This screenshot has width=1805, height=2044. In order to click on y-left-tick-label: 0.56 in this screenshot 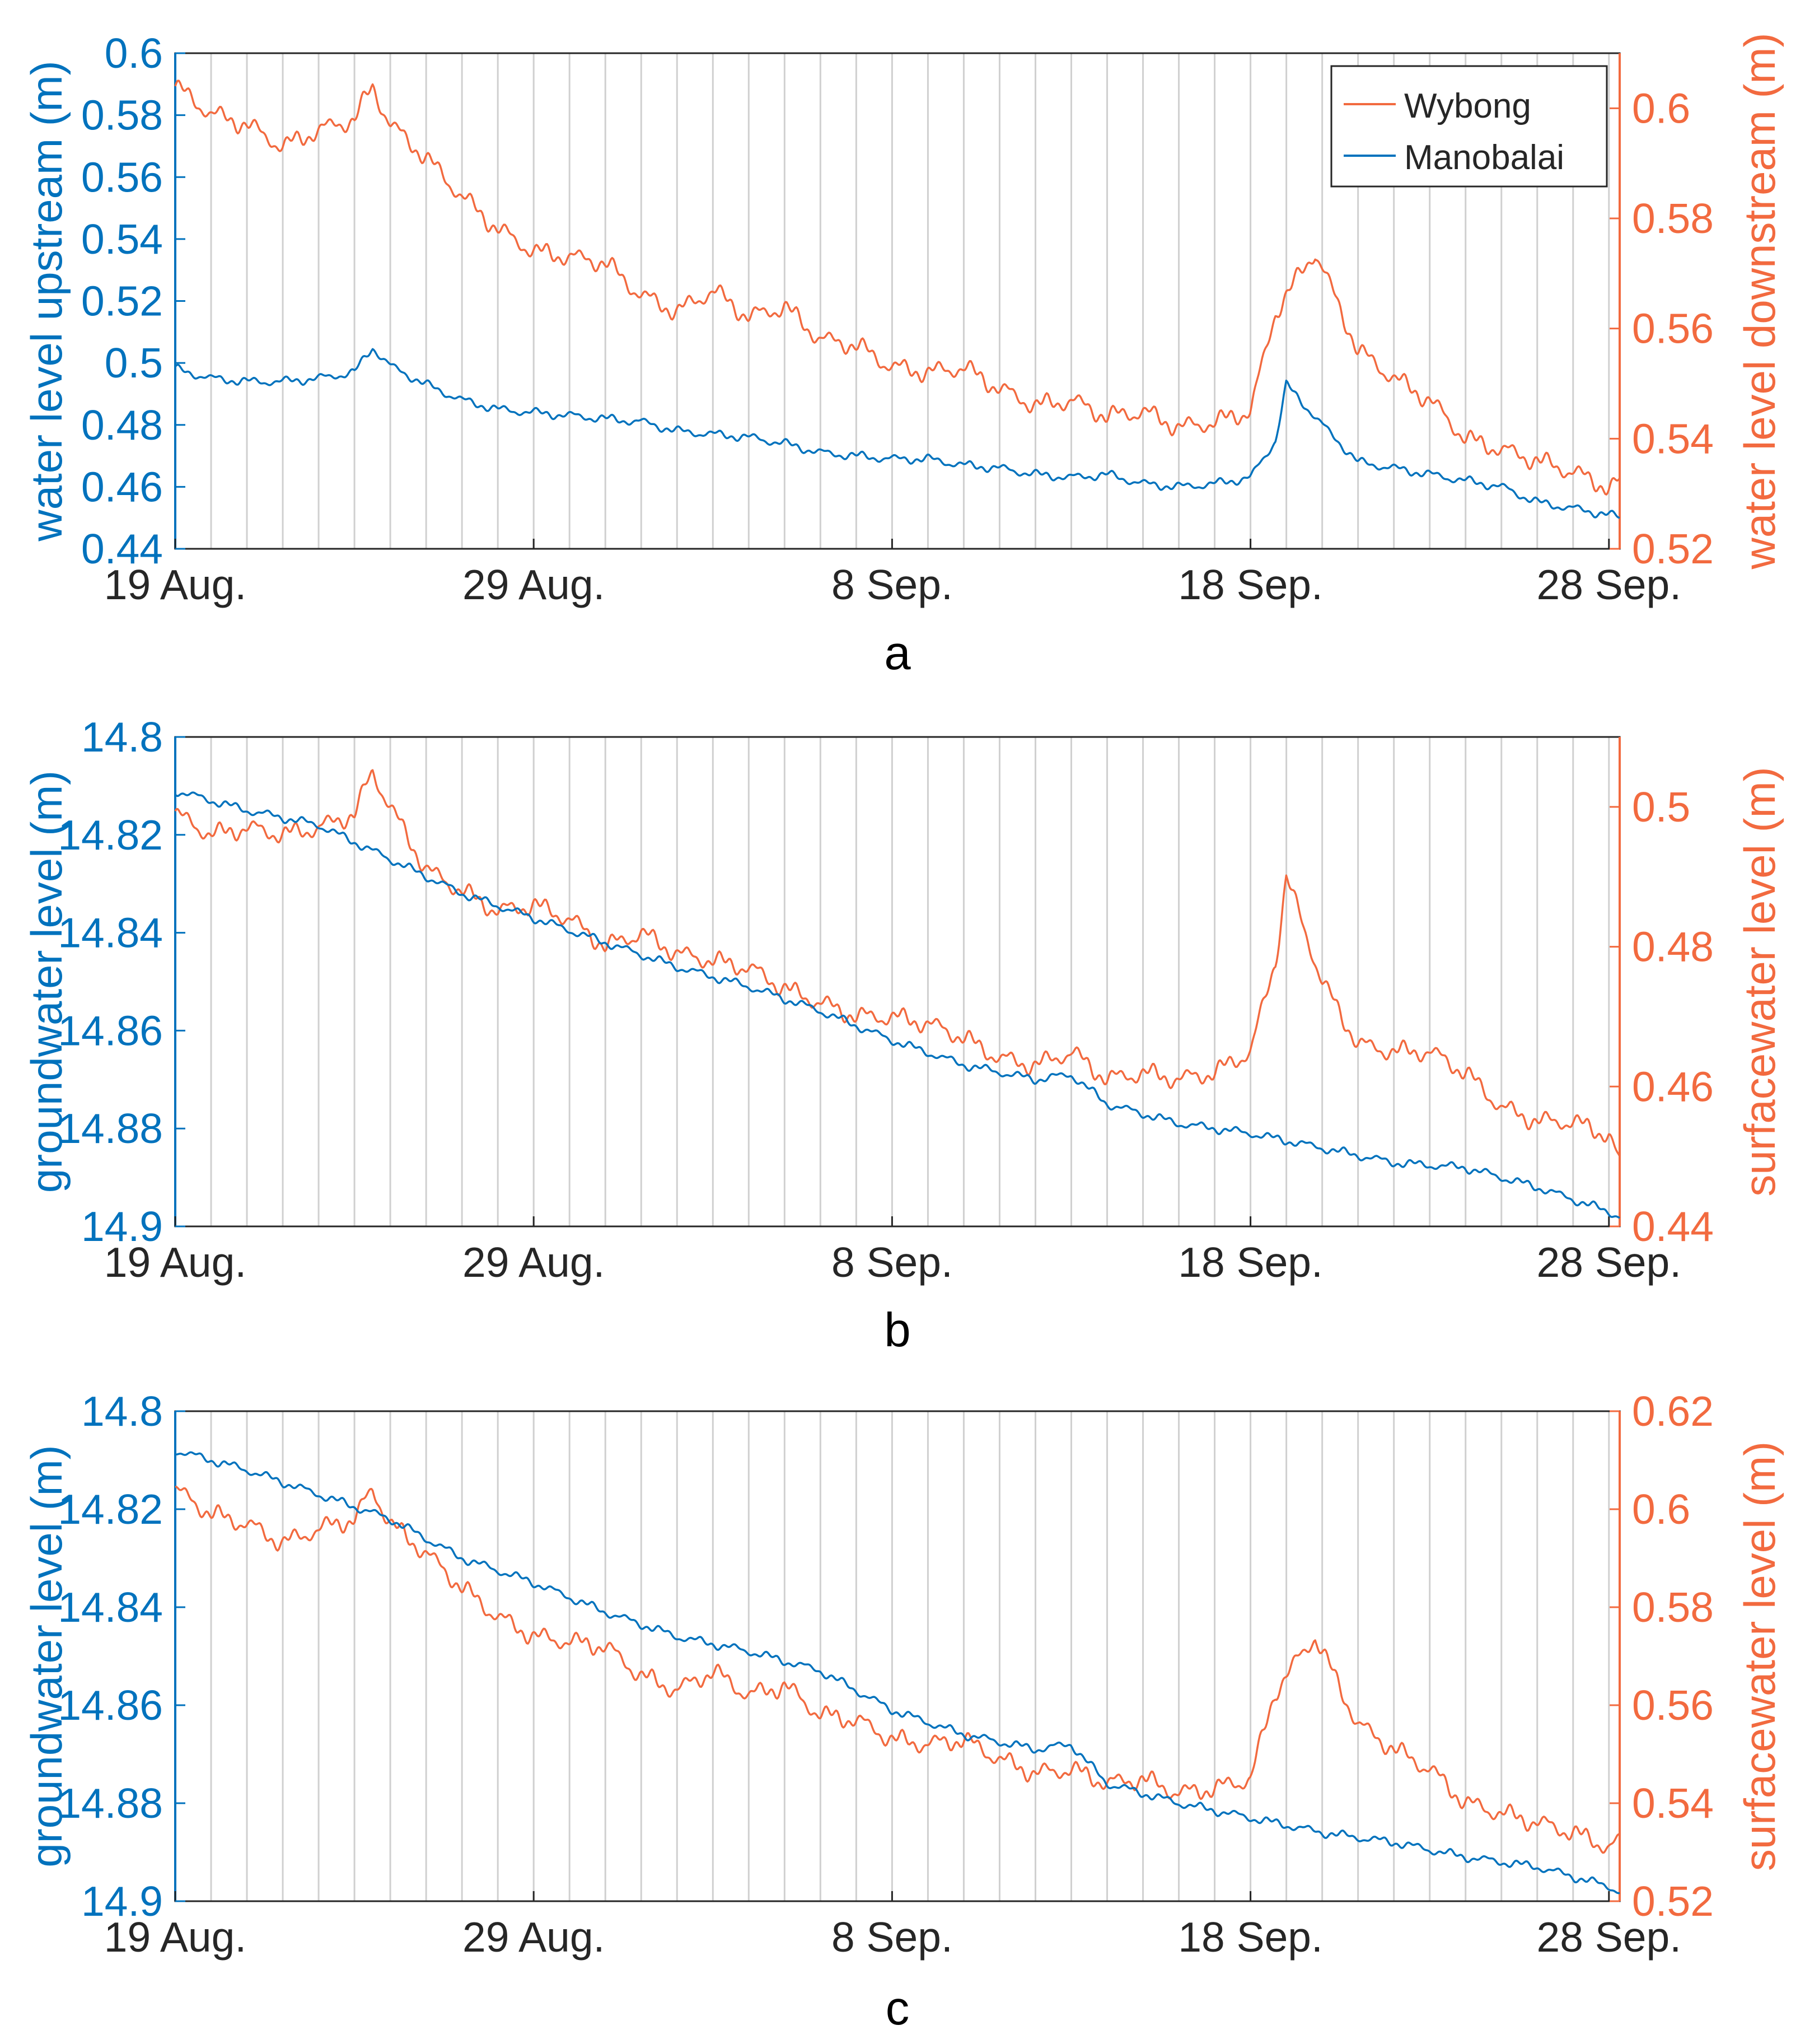, I will do `click(122, 177)`.